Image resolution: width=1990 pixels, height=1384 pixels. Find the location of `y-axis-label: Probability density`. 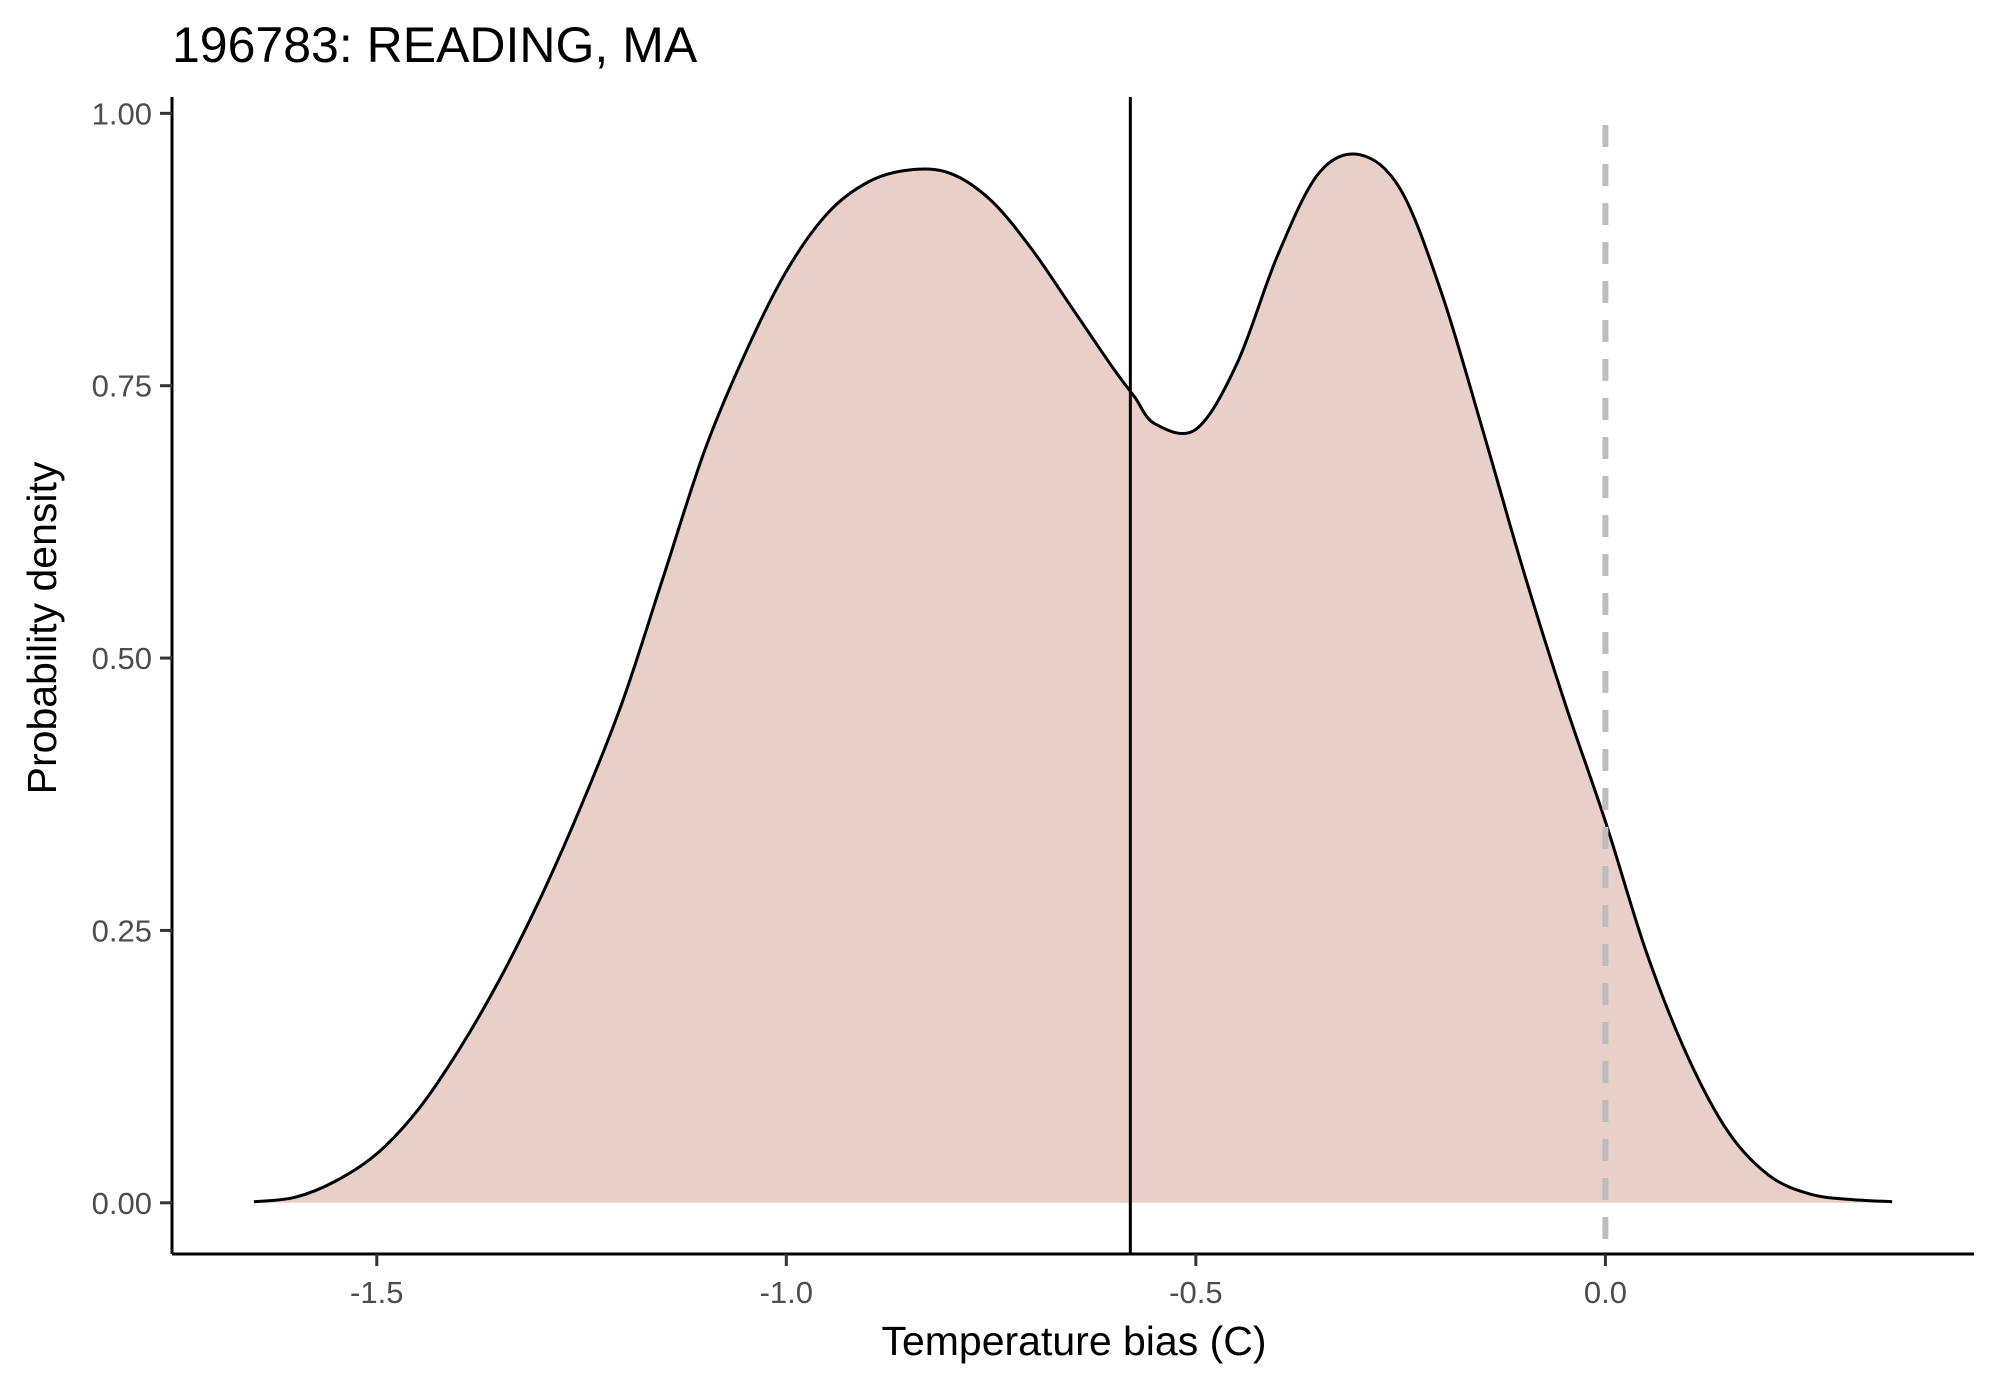

y-axis-label: Probability density is located at coordinates (42, 627).